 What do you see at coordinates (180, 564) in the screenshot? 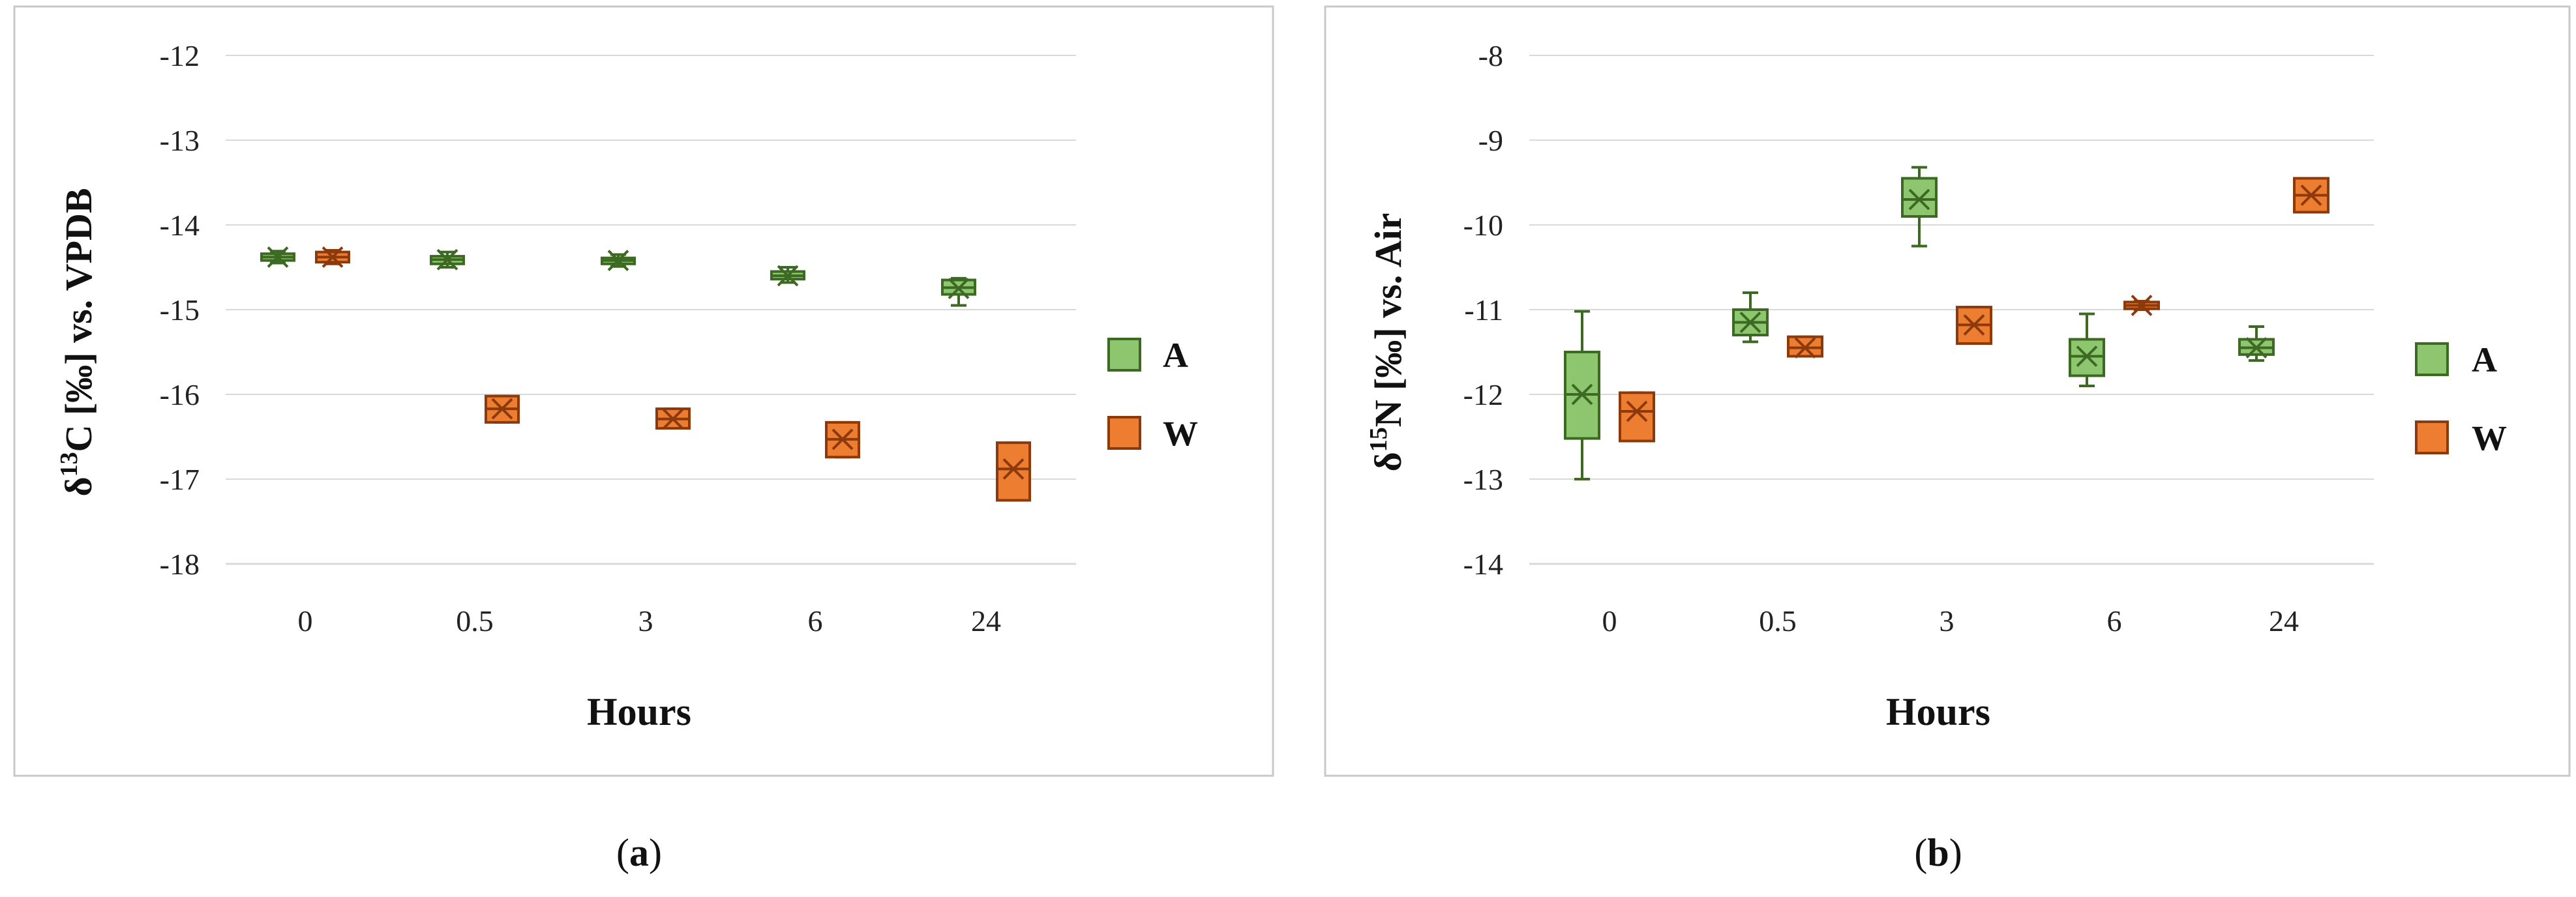
I see `y-tick-label: -18` at bounding box center [180, 564].